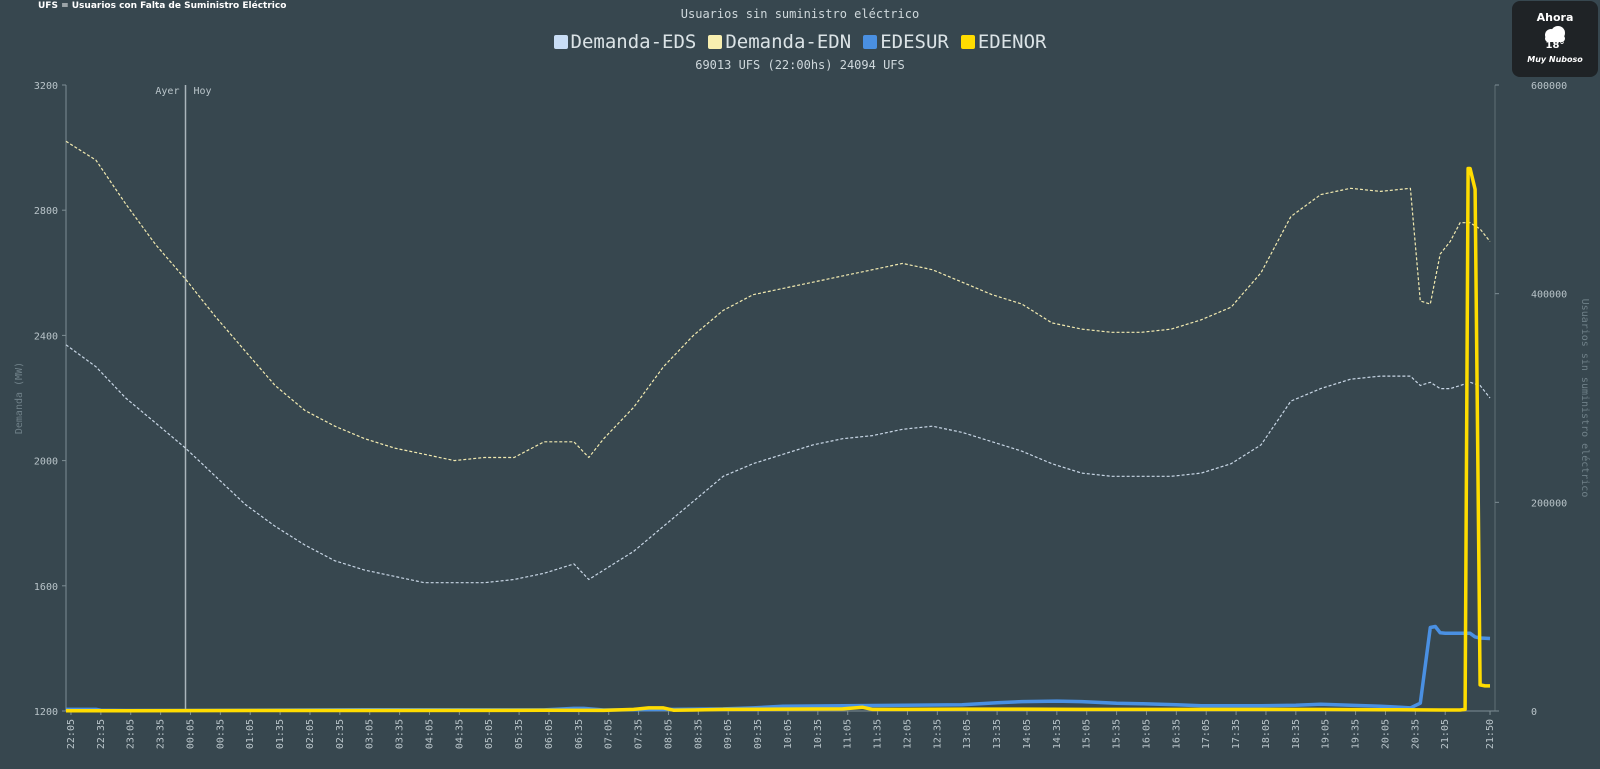 This screenshot has width=1600, height=769. What do you see at coordinates (370, 734) in the screenshot?
I see `x-tick-label: 03:05` at bounding box center [370, 734].